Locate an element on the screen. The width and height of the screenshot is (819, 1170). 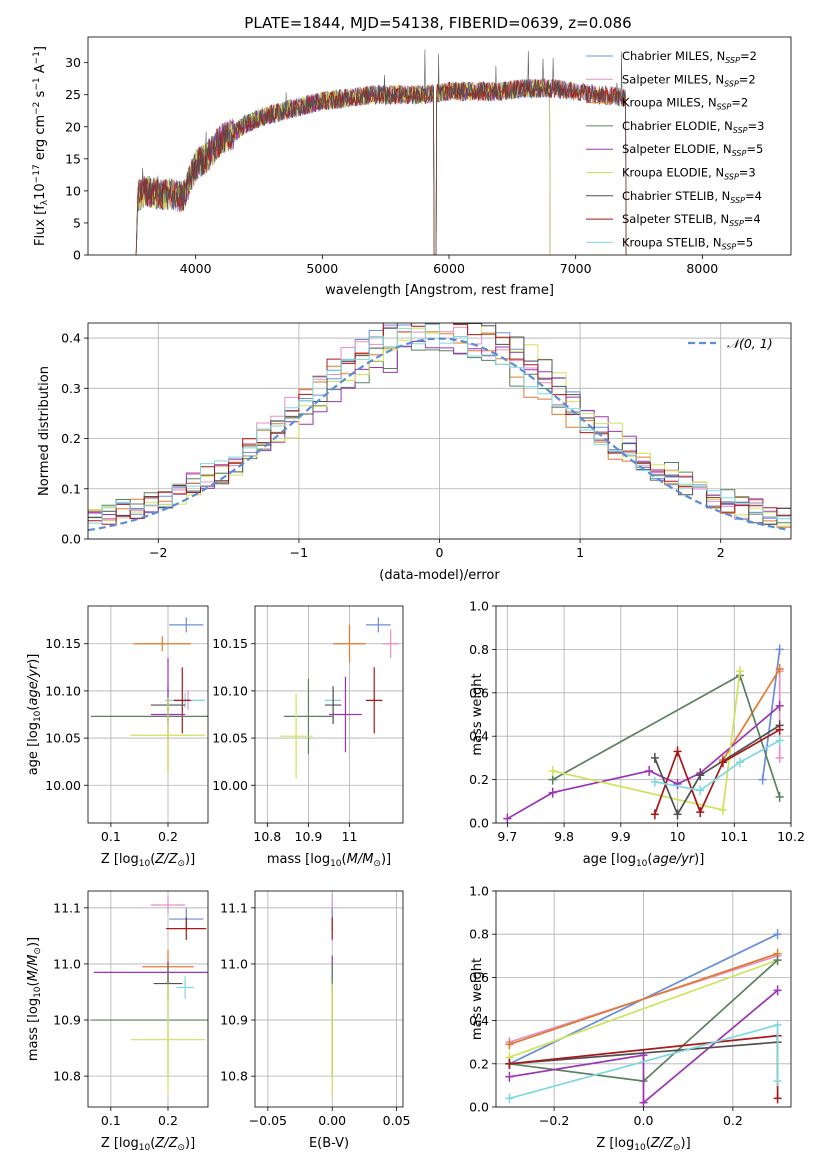
legend-label-kroupa-miles: Kroupa MILES, NSSP=2 is located at coordinates (685, 104).